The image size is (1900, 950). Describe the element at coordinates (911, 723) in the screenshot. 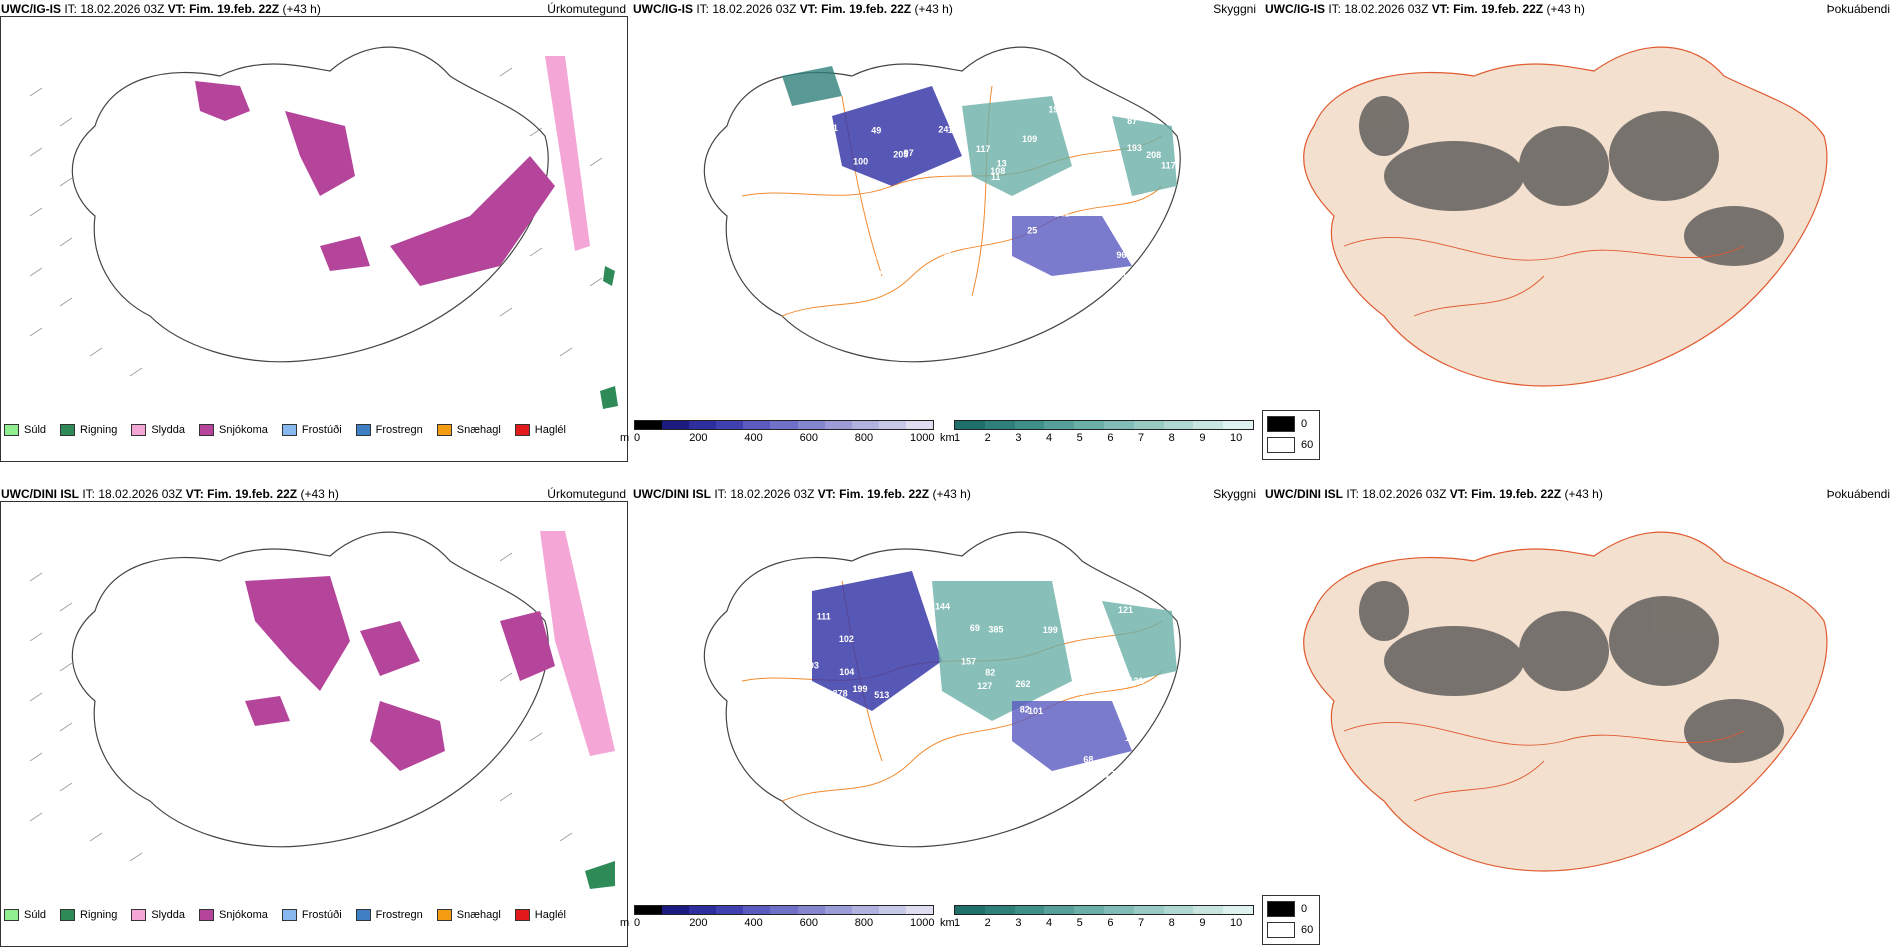

I see `visibility-value: 15` at that location.